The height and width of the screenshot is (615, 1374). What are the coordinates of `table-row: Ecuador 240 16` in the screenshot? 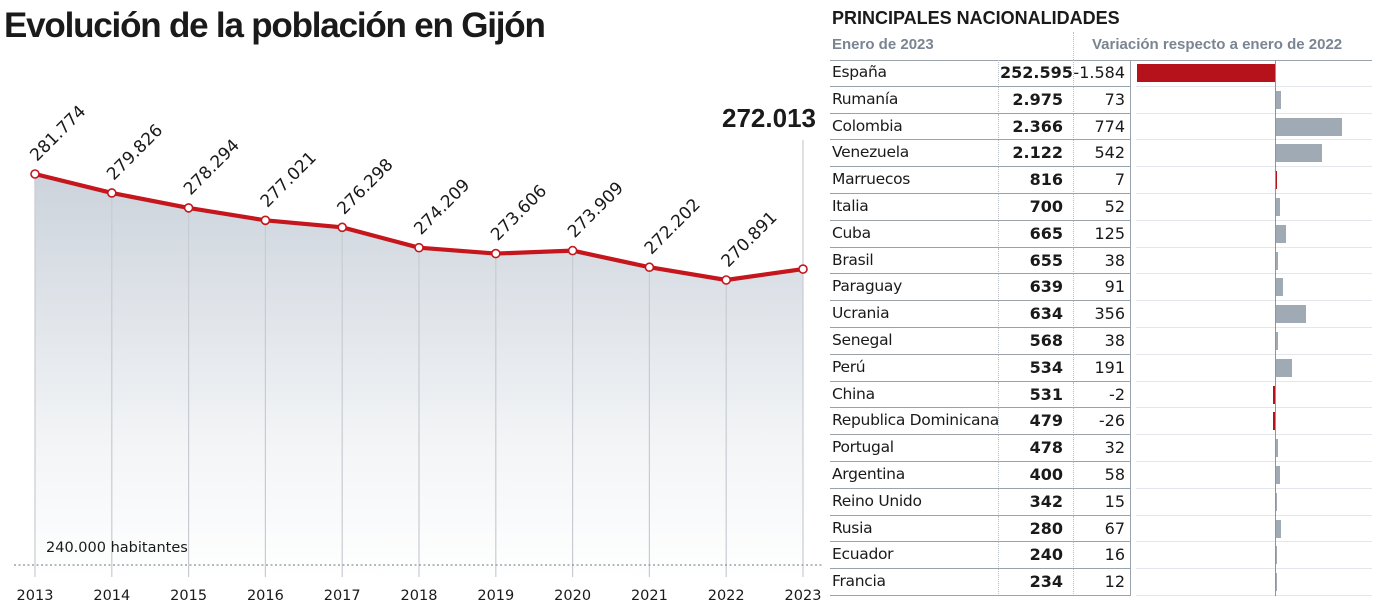 It's located at (1102, 556).